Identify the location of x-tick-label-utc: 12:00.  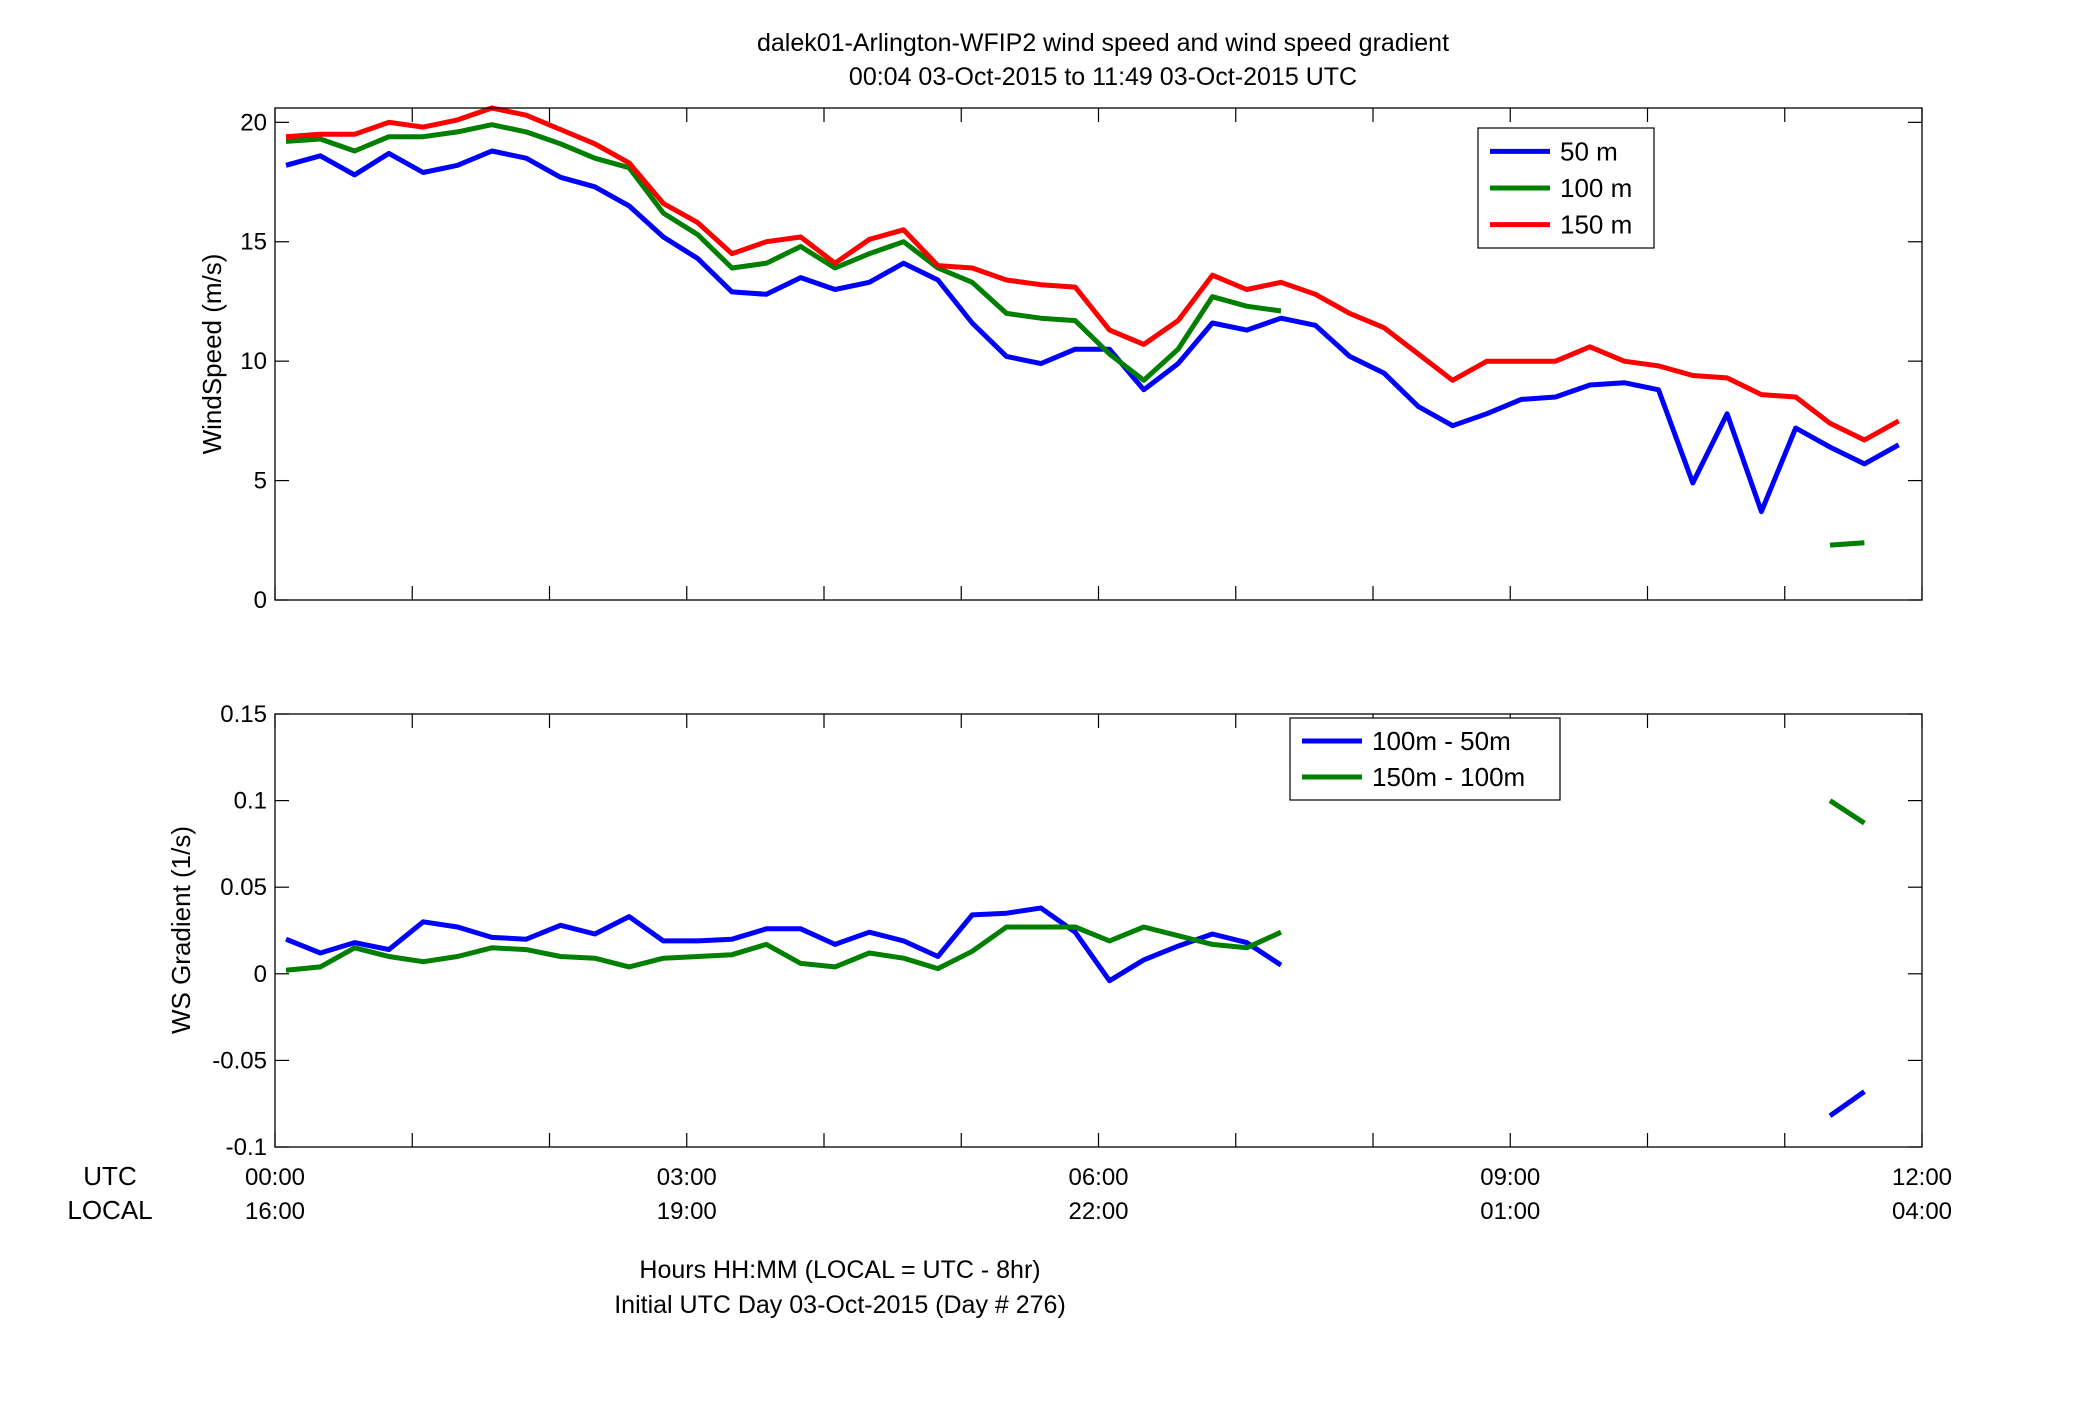
(1922, 1177).